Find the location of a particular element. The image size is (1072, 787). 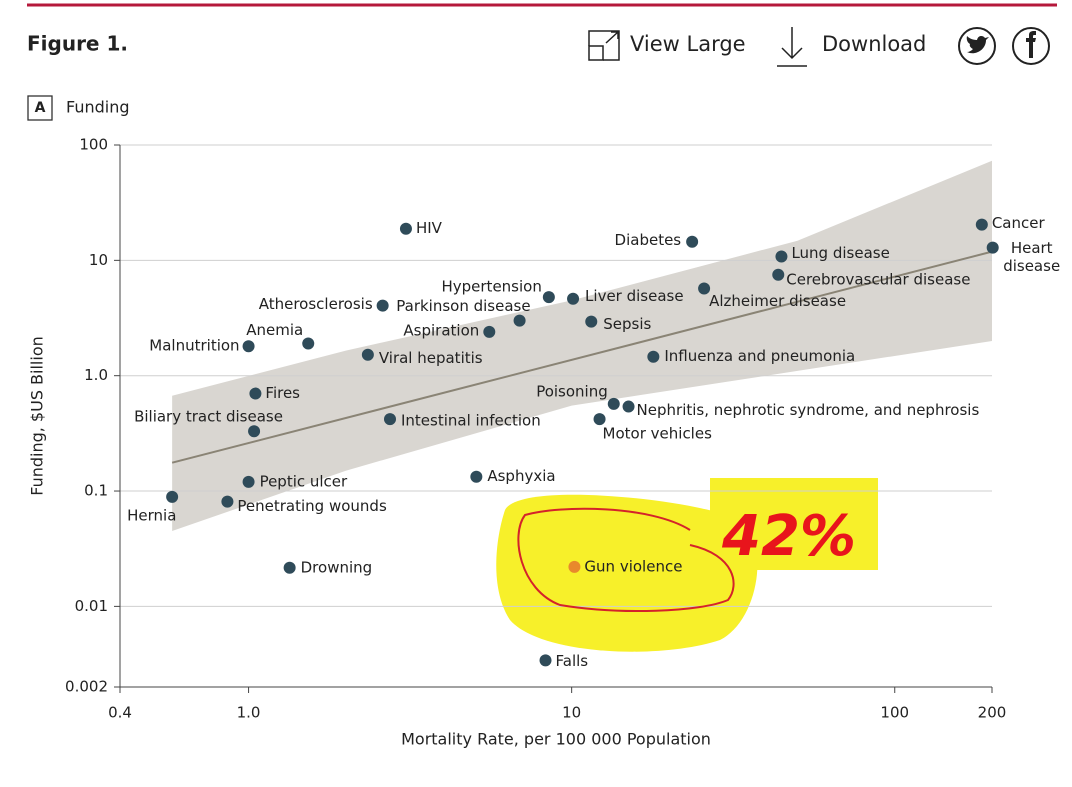

annotation: 42% is located at coordinates (788, 536).